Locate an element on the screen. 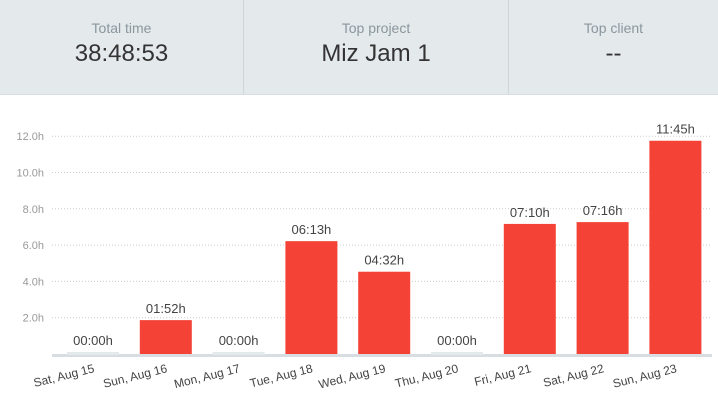 The image size is (718, 403). top-client-value: -- is located at coordinates (613, 53).